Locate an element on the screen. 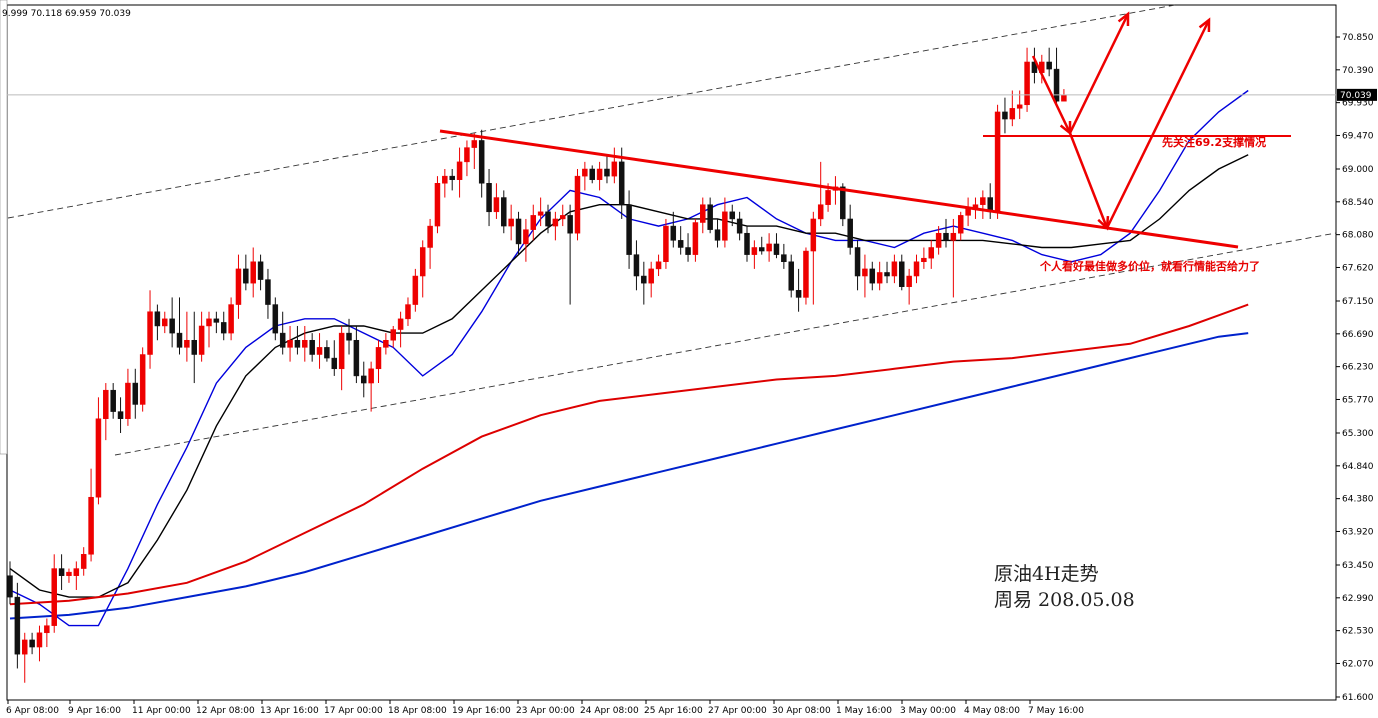 This screenshot has height=718, width=1378. y-tick-label: 64.840 is located at coordinates (1358, 467).